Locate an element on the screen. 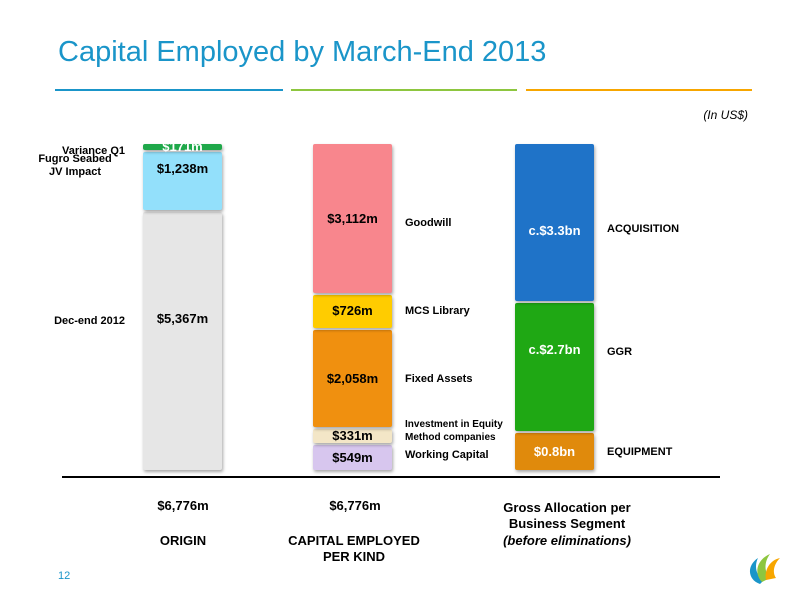  kind-value-label: $2,058m is located at coordinates (352, 378).